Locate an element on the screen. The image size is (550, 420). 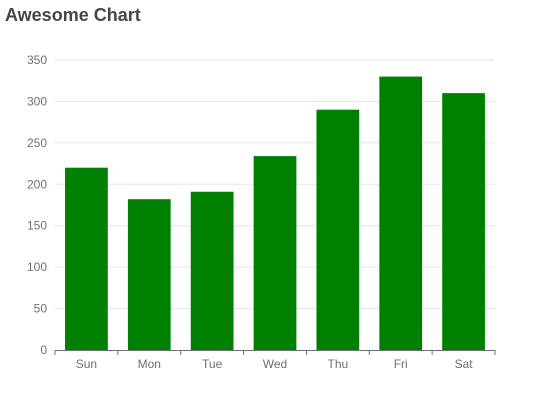
y-tick-label: 350 is located at coordinates (37, 60).